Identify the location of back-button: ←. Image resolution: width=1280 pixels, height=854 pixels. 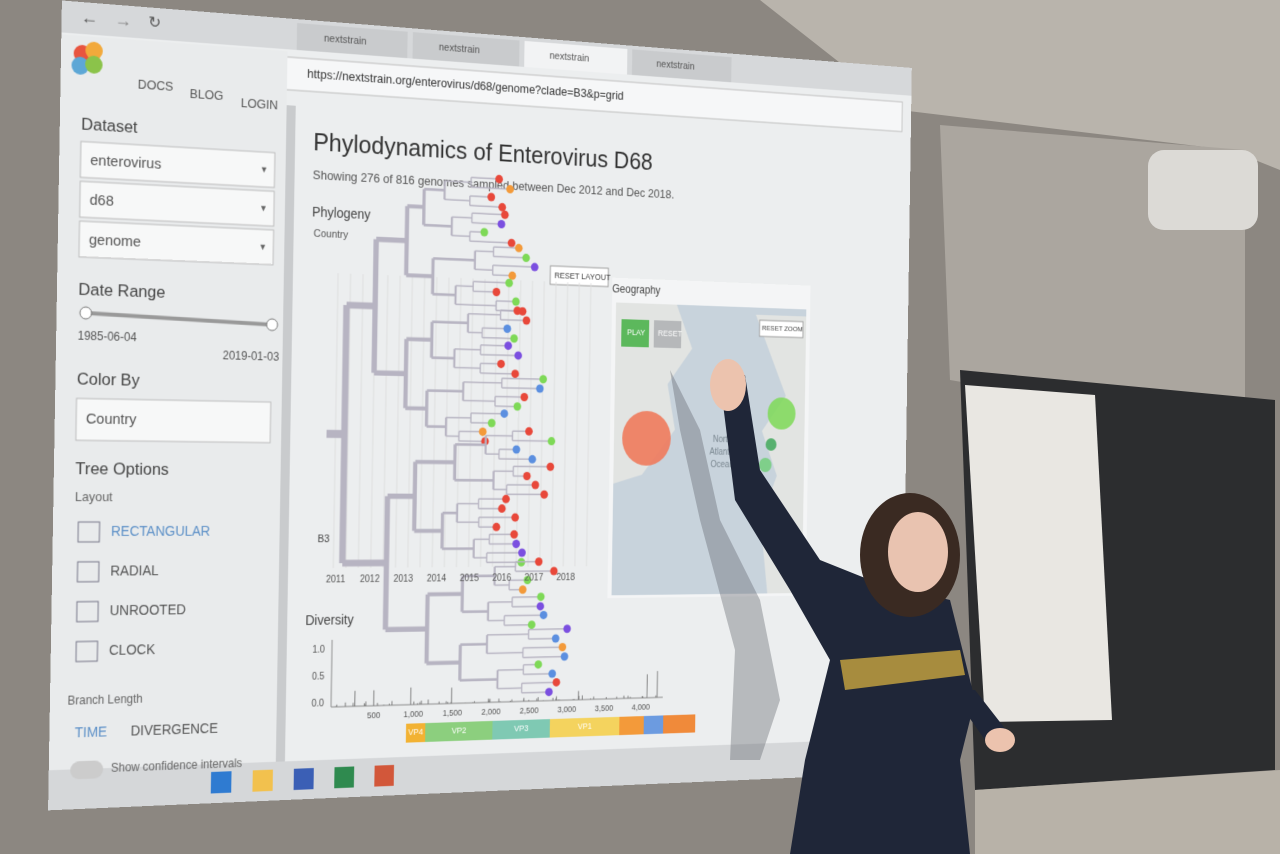
(90, 17).